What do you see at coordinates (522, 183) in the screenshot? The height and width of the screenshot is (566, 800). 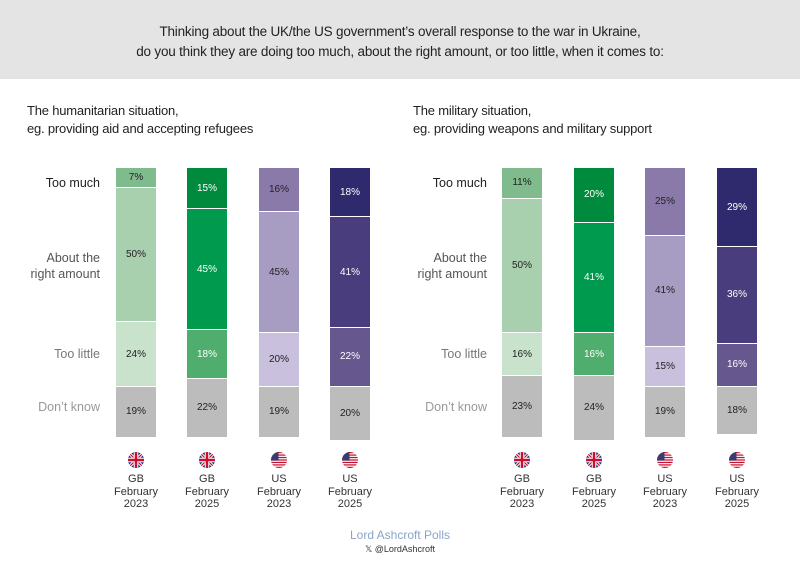 I see `bar-value-label: 11%` at bounding box center [522, 183].